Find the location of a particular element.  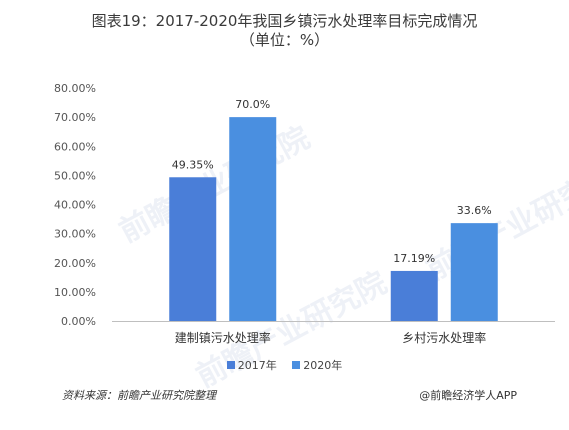

y-tick-label: 20.00% is located at coordinates (75, 263).